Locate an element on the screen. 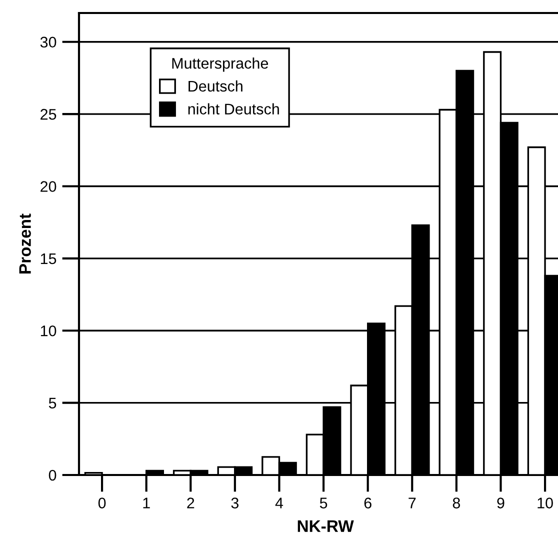 The height and width of the screenshot is (552, 558). x-tick-label: 7 is located at coordinates (412, 503).